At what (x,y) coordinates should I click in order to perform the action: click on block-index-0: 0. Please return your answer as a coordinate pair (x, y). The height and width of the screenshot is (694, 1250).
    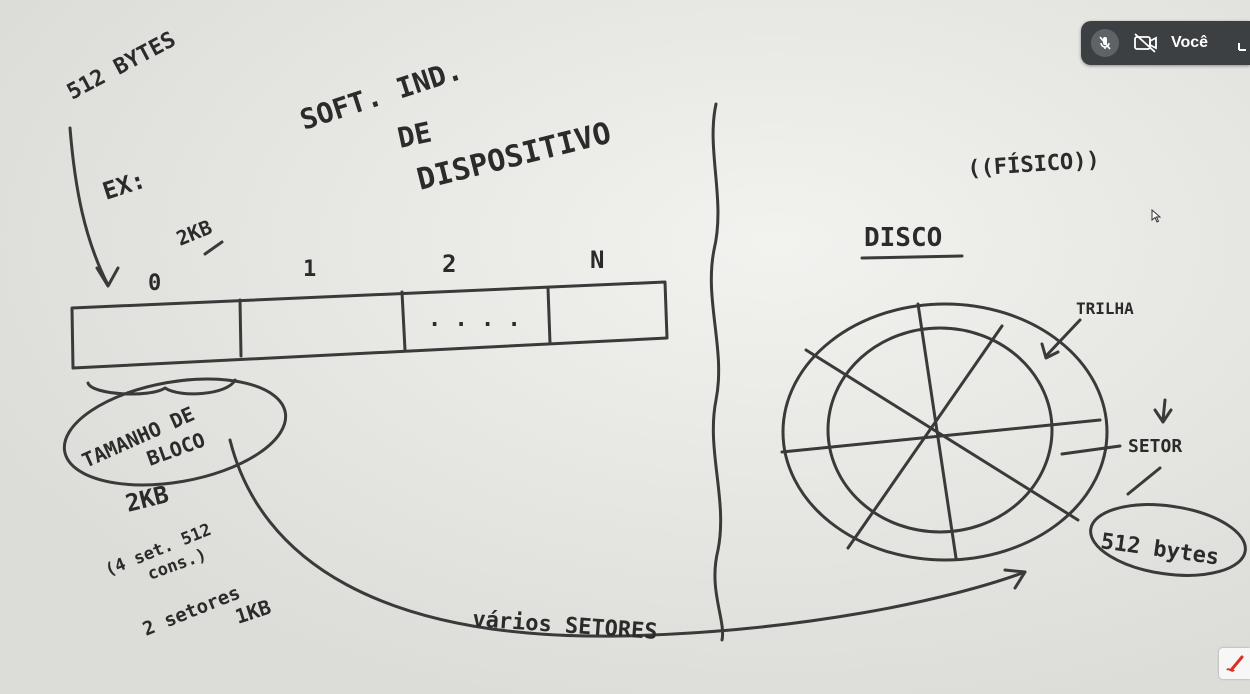
    Looking at the image, I should click on (154, 283).